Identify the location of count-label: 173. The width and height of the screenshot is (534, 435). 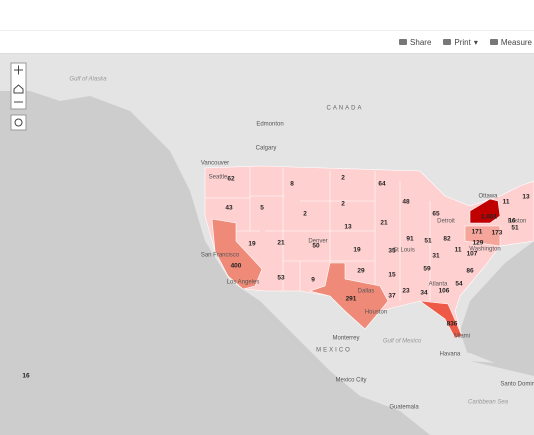
(497, 233).